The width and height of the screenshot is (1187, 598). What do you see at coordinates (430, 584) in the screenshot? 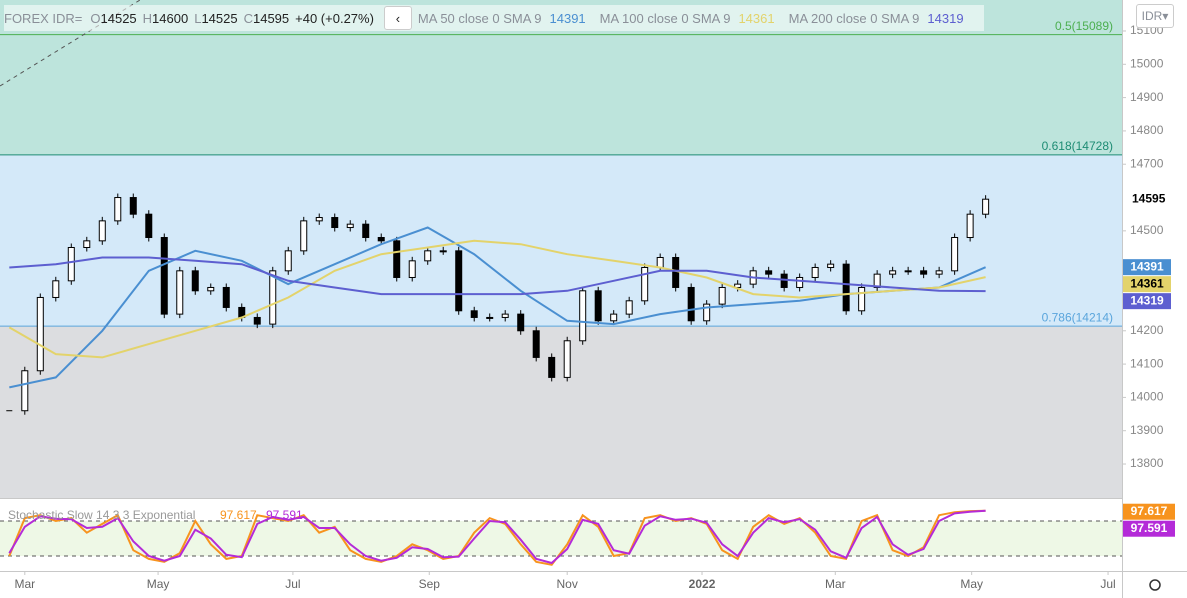
I see `x-tick-label: Sep` at bounding box center [430, 584].